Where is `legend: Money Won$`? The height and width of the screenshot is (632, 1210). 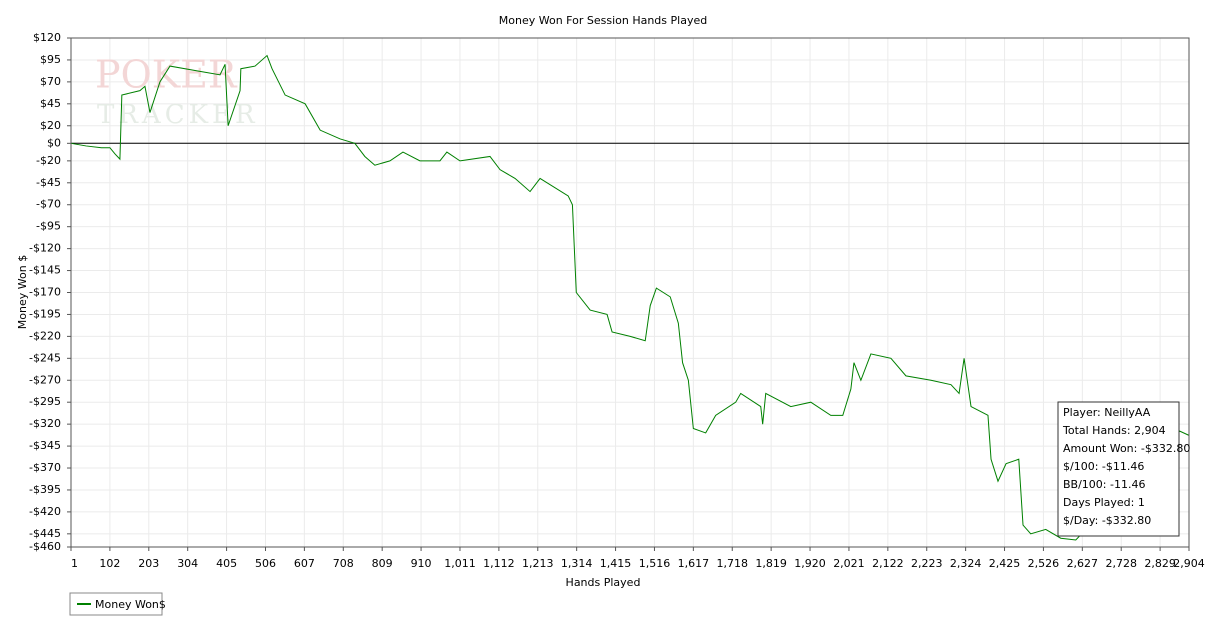 legend: Money Won$ is located at coordinates (117, 604).